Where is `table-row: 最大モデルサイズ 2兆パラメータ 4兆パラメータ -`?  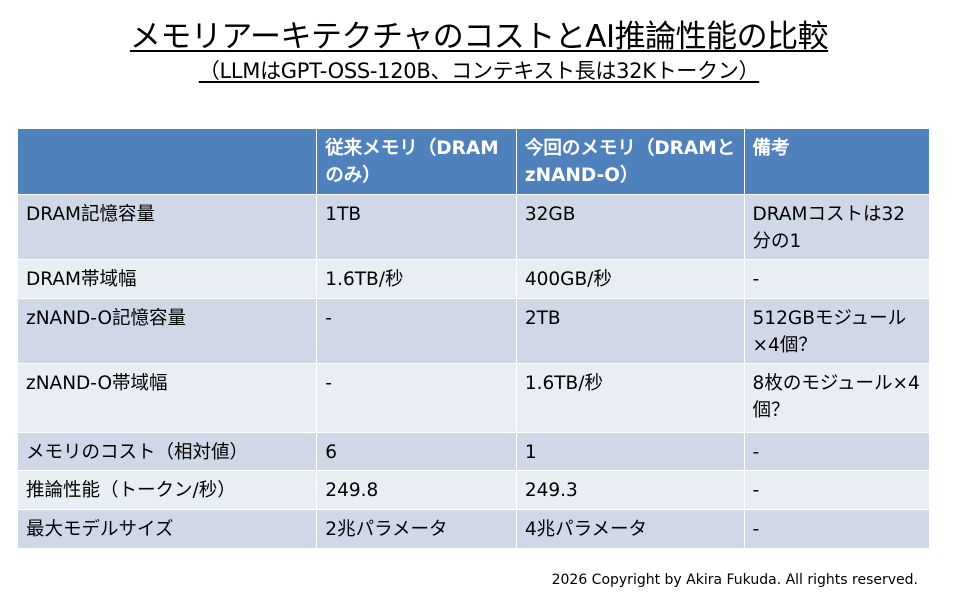 table-row: 最大モデルサイズ 2兆パラメータ 4兆パラメータ - is located at coordinates (473, 529).